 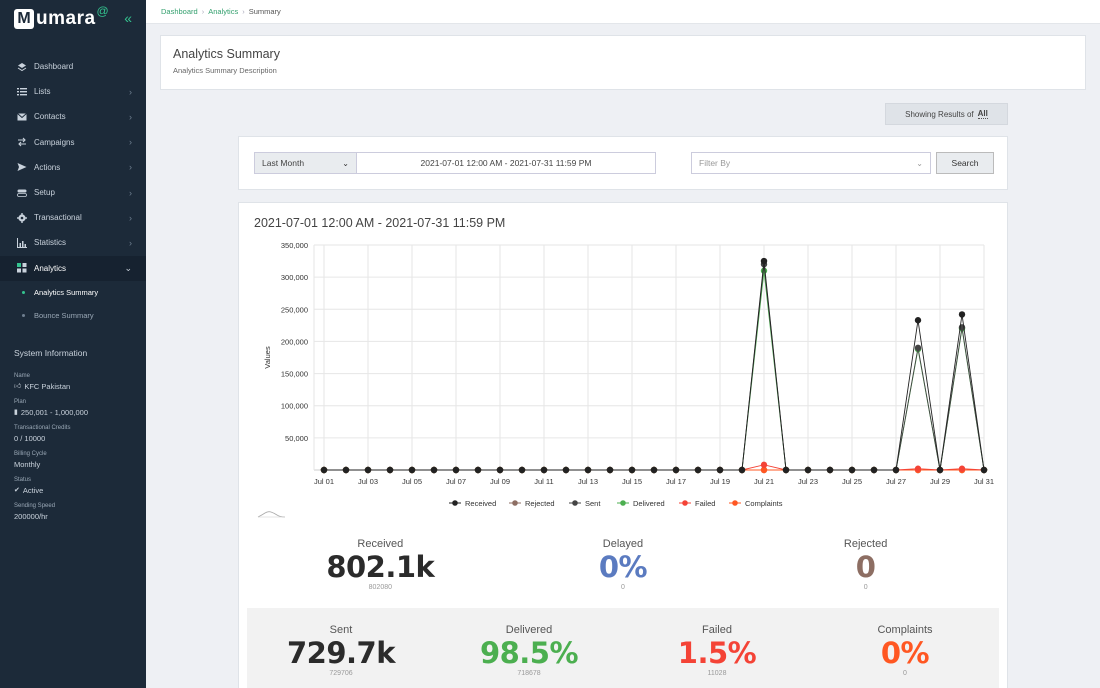 I want to click on subnav-item-analytics-summary: Analytics Summary, so click(x=73, y=292).